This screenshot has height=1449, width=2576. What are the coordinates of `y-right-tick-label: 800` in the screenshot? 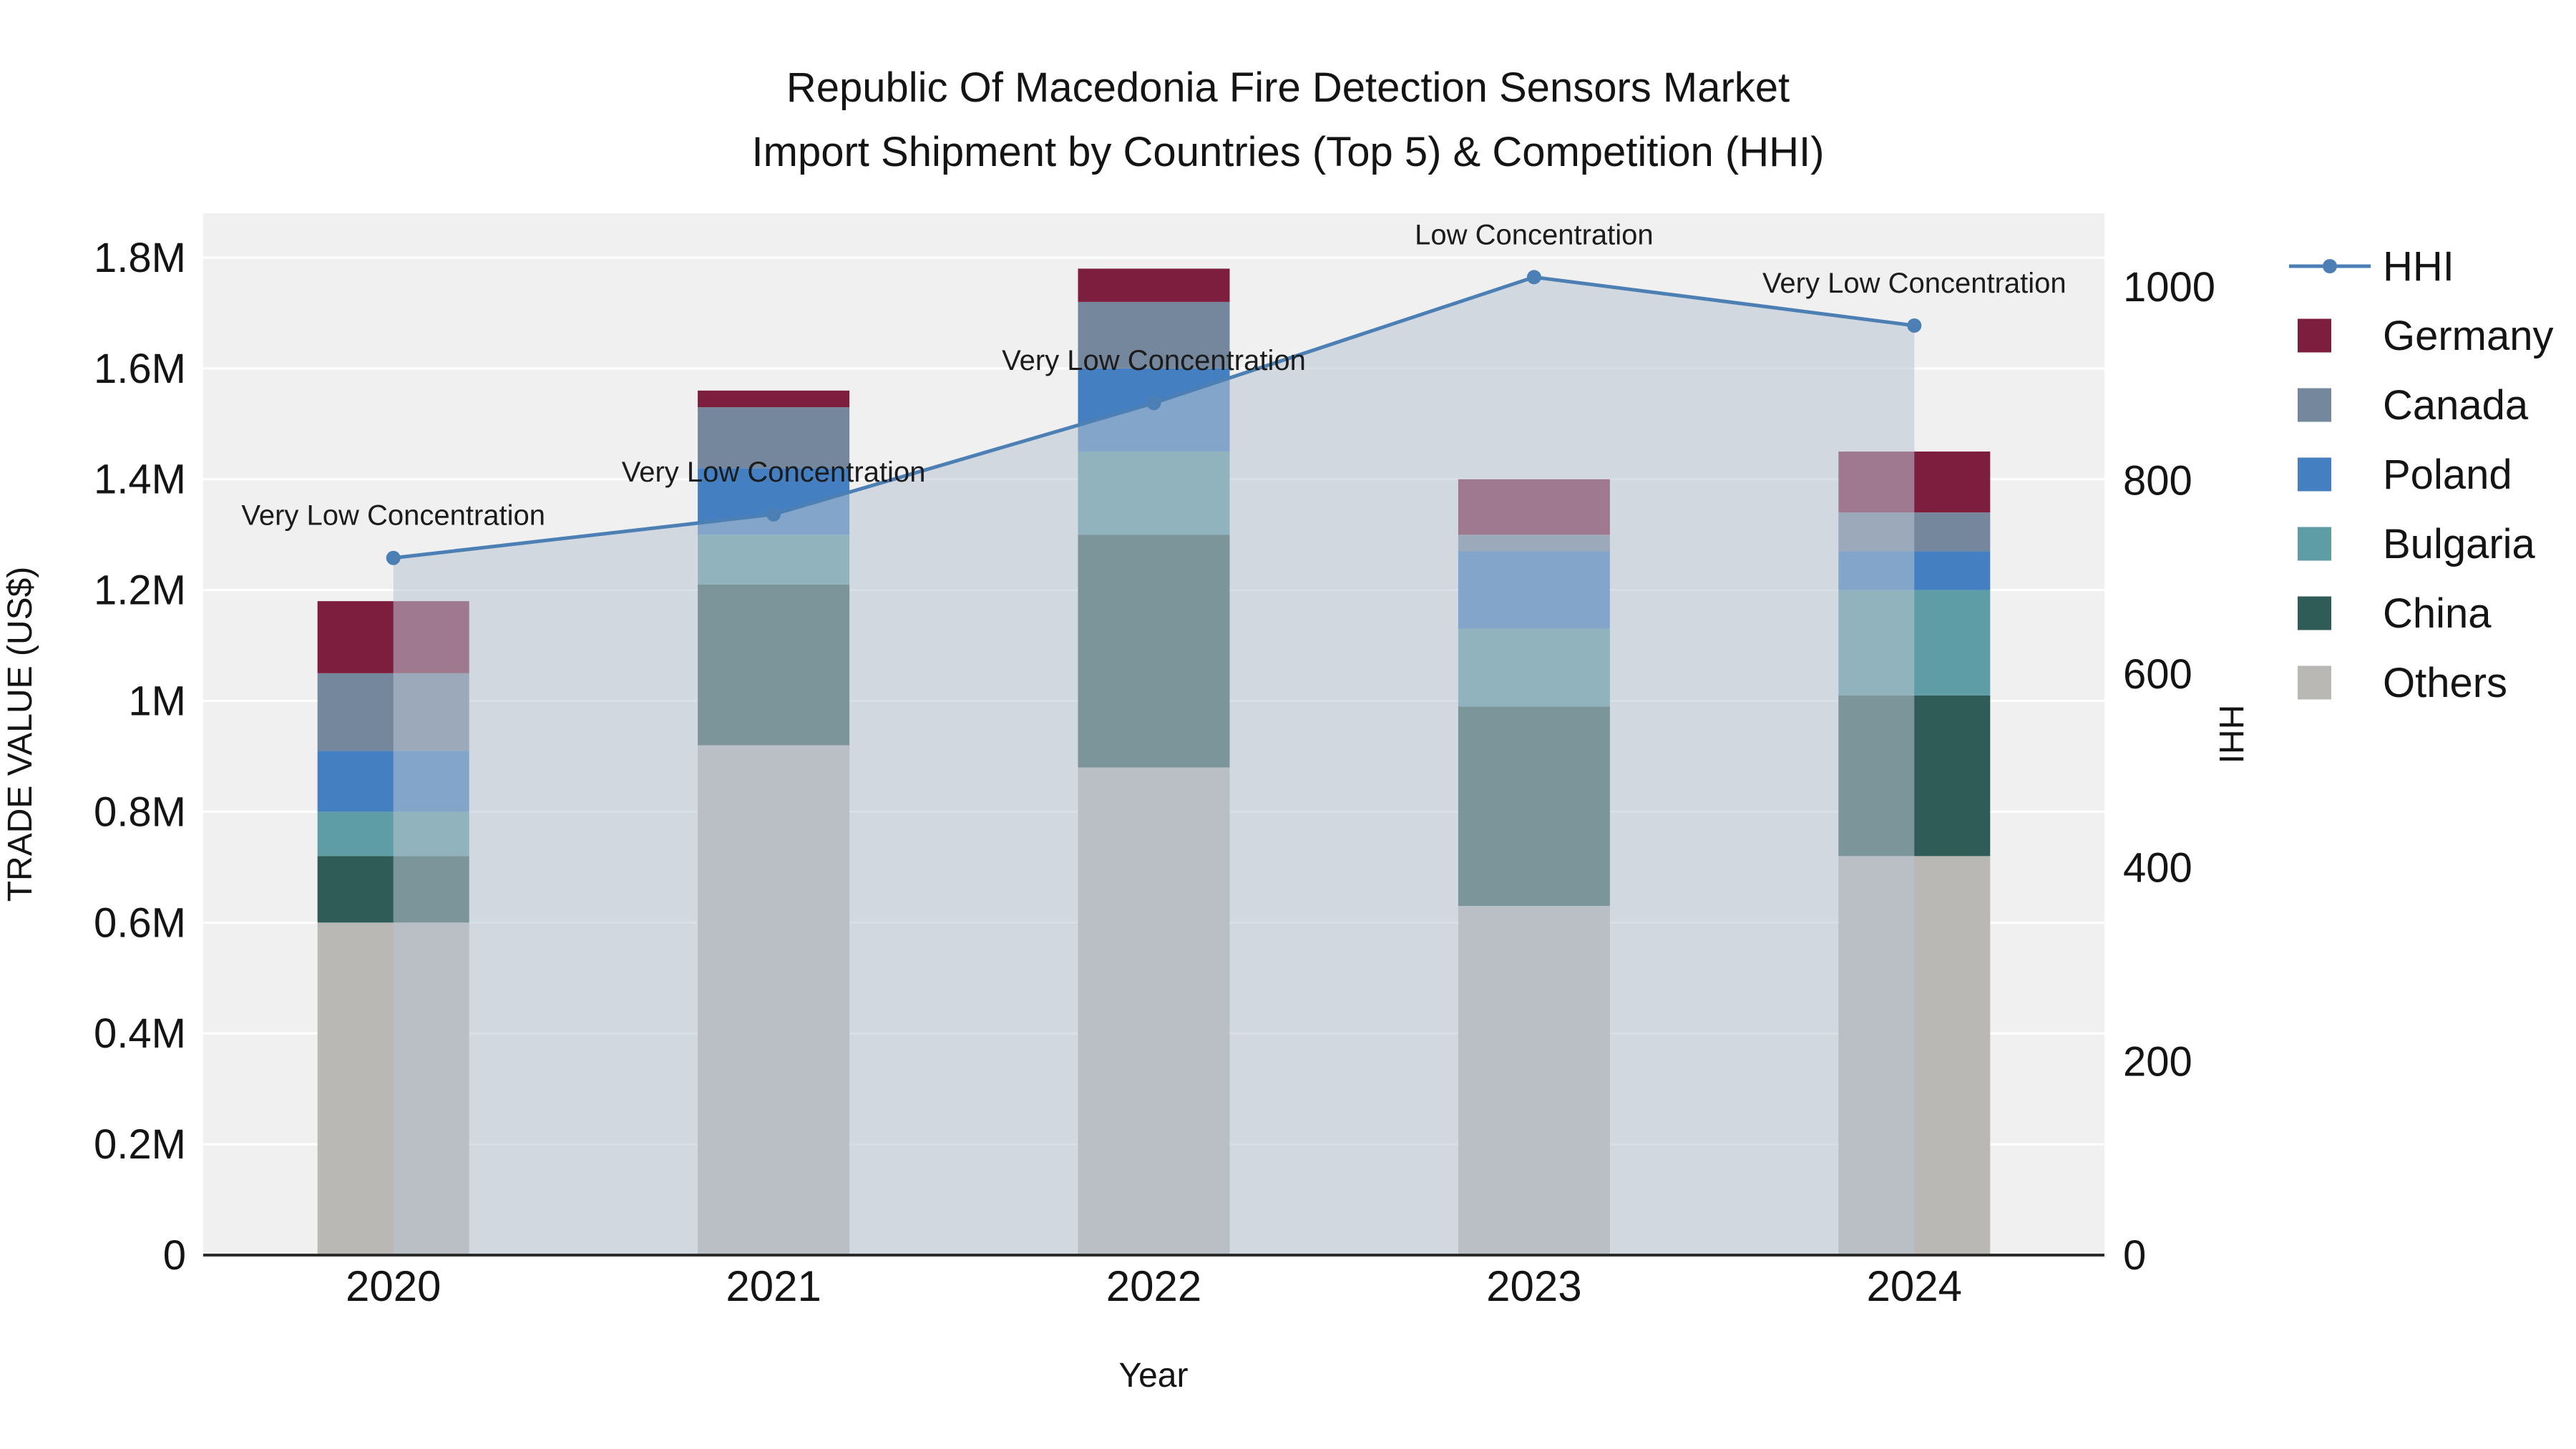 It's located at (2157, 480).